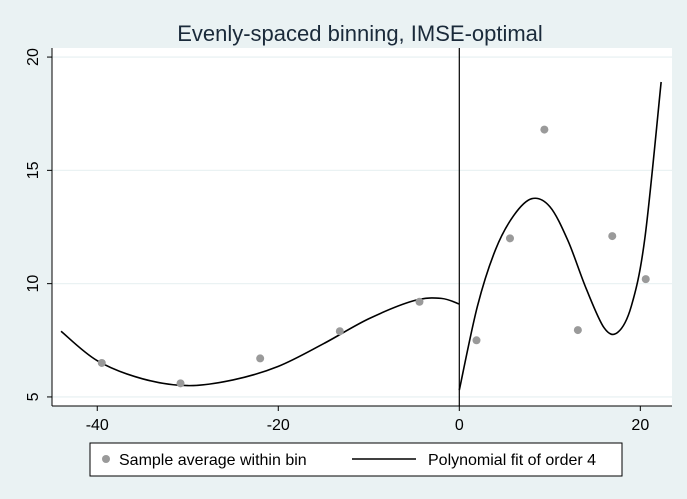 This screenshot has height=499, width=687. I want to click on fit-line-segment, so click(260, 342).